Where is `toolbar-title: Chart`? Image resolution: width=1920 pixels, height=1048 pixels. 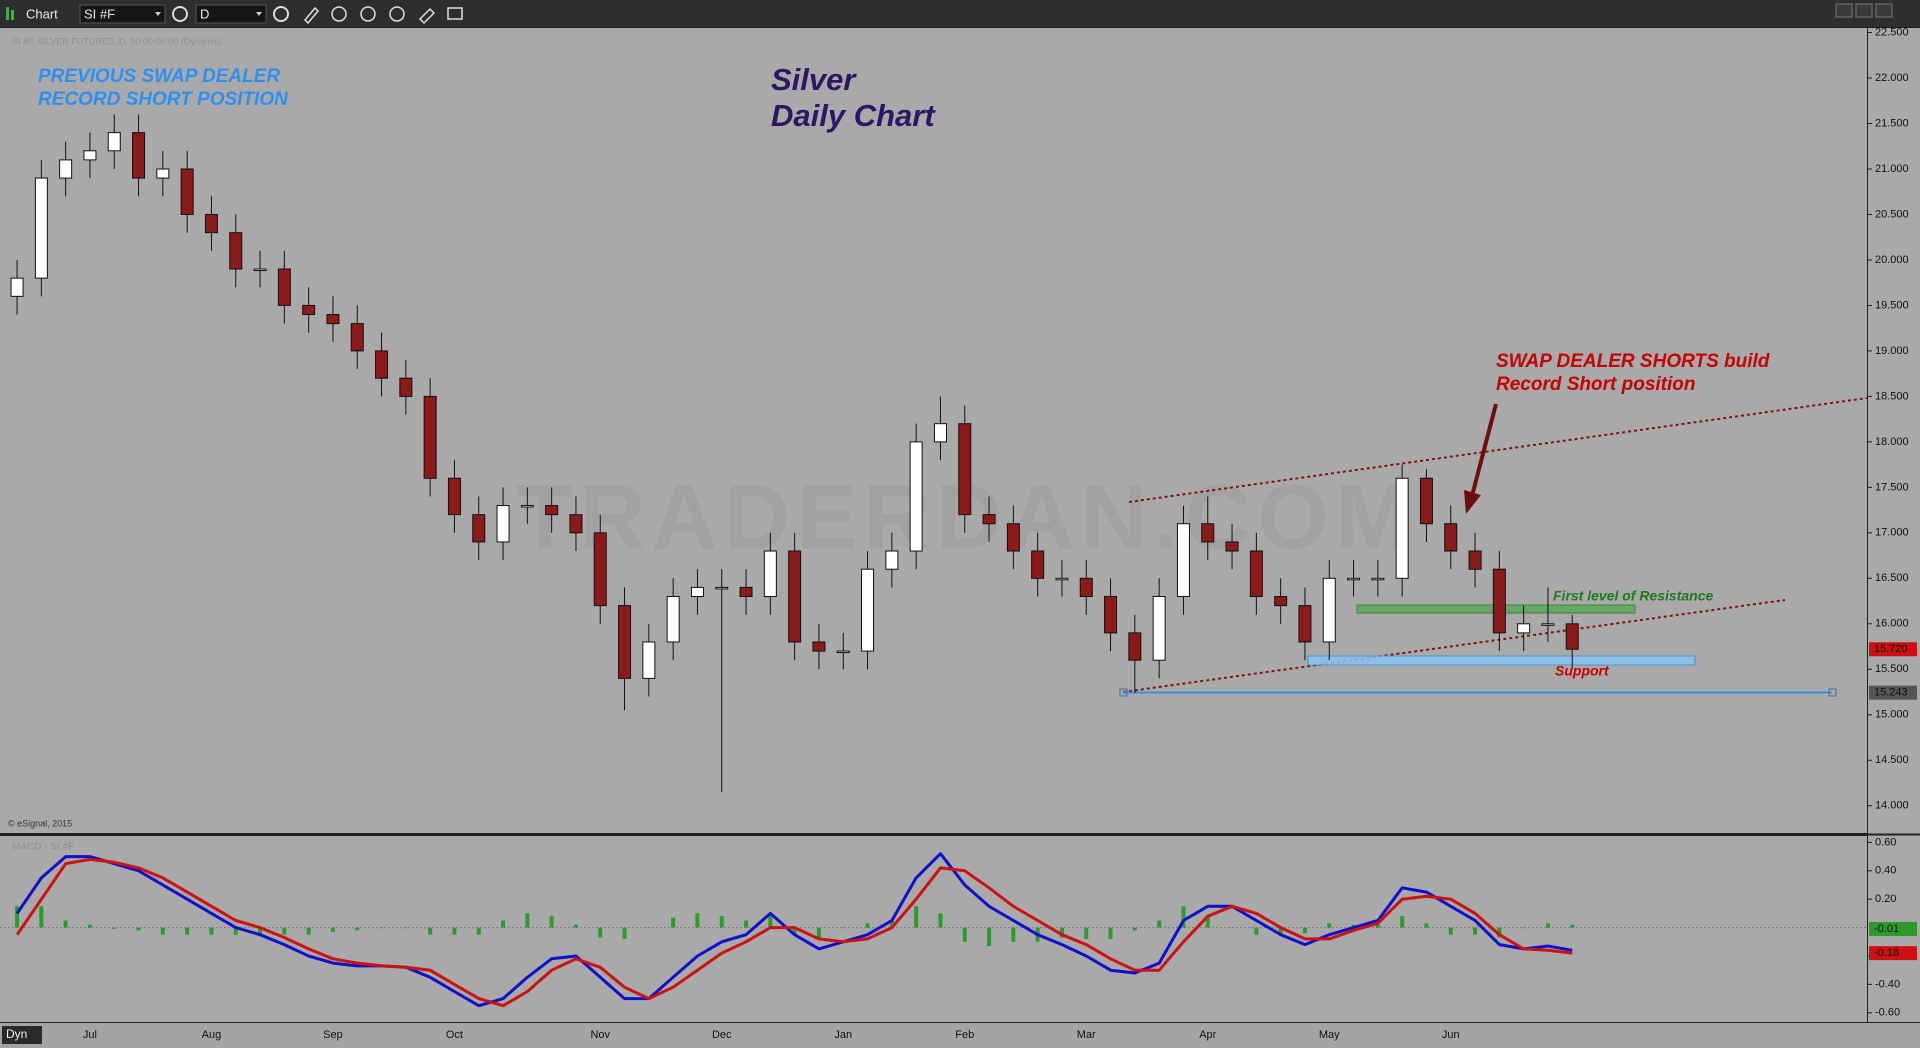 toolbar-title: Chart is located at coordinates (42, 13).